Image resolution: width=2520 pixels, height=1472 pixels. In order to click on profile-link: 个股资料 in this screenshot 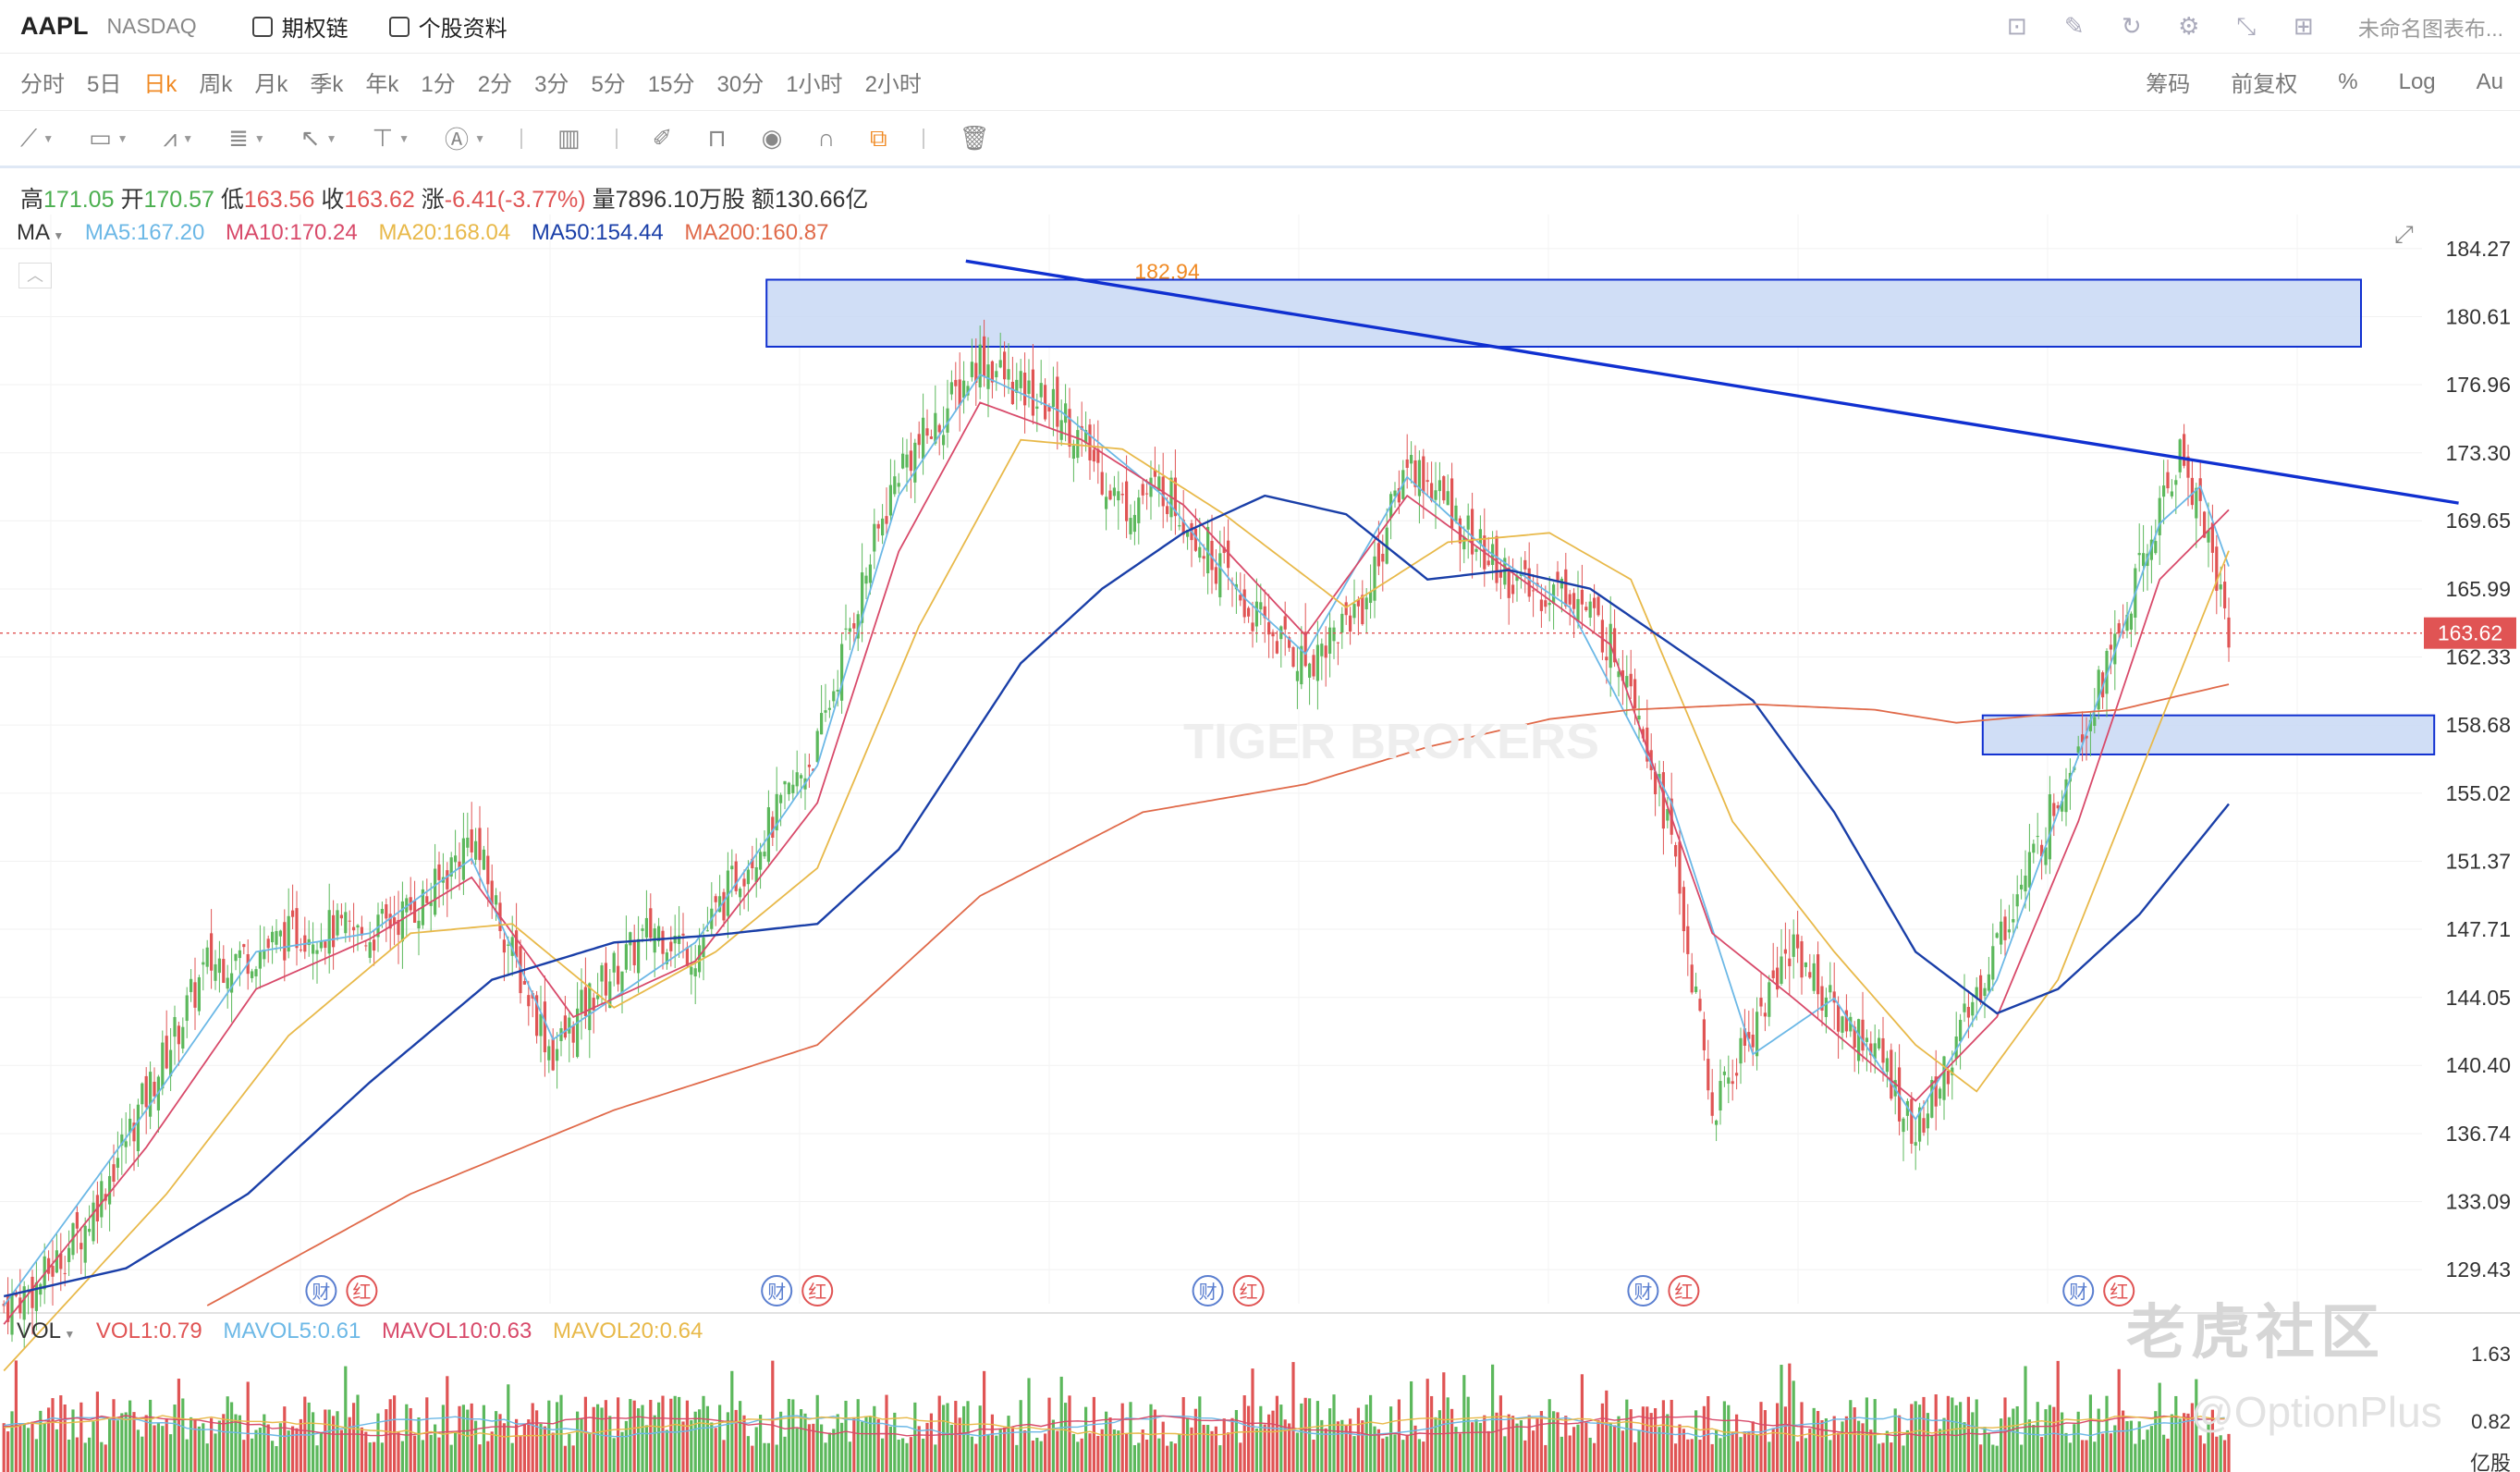, I will do `click(448, 26)`.